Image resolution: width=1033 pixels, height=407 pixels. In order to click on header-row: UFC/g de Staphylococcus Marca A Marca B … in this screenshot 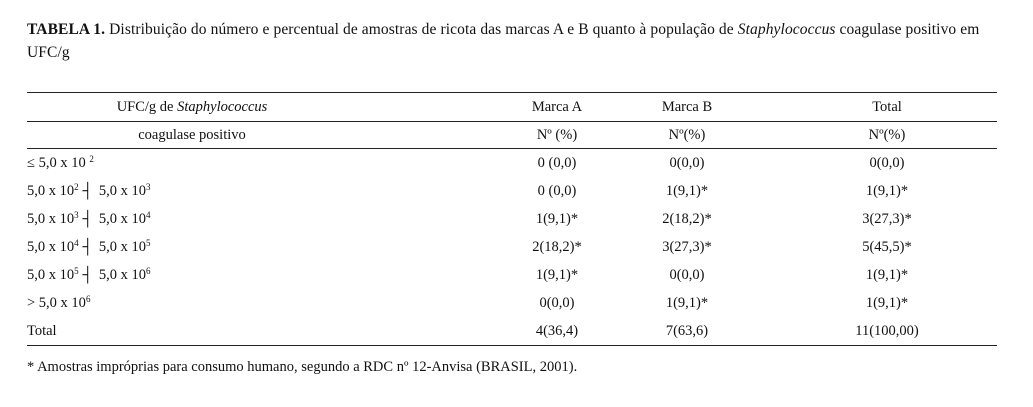, I will do `click(512, 107)`.